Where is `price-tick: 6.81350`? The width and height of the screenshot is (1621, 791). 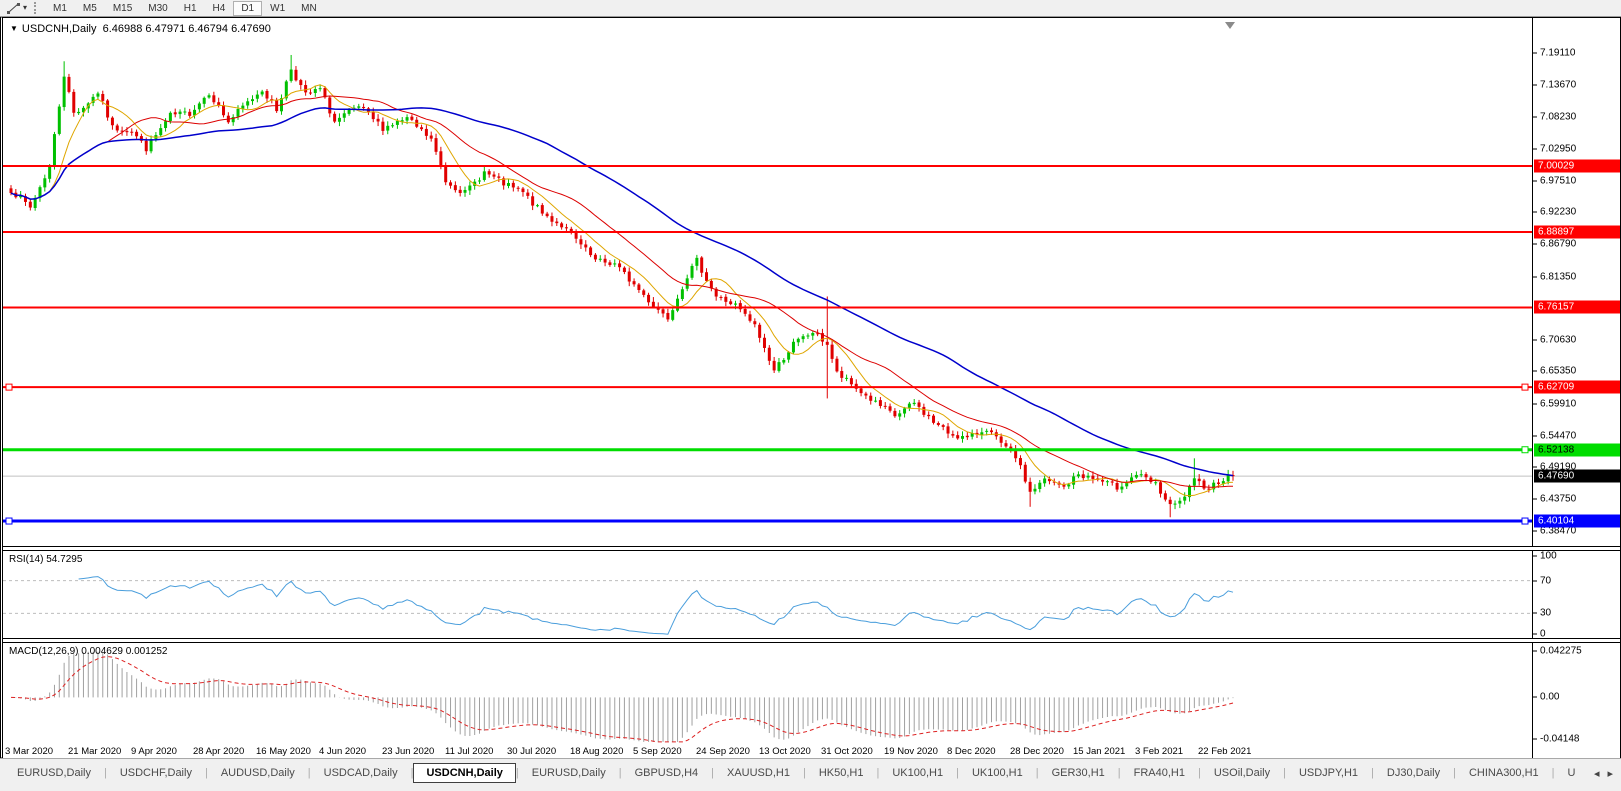 price-tick: 6.81350 is located at coordinates (1554, 277).